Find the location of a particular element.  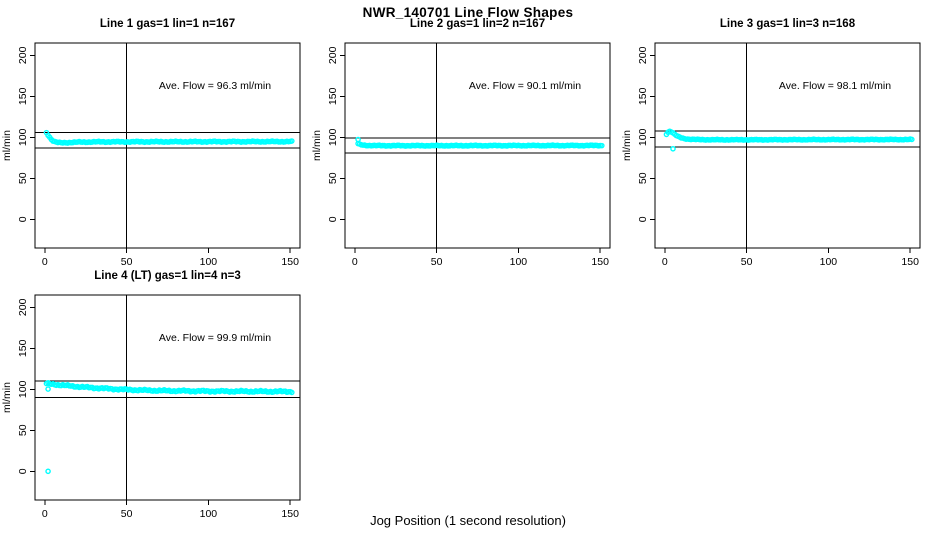

subplot-title: Line 2 gas=1 lin=2 n=167 is located at coordinates (477, 24).